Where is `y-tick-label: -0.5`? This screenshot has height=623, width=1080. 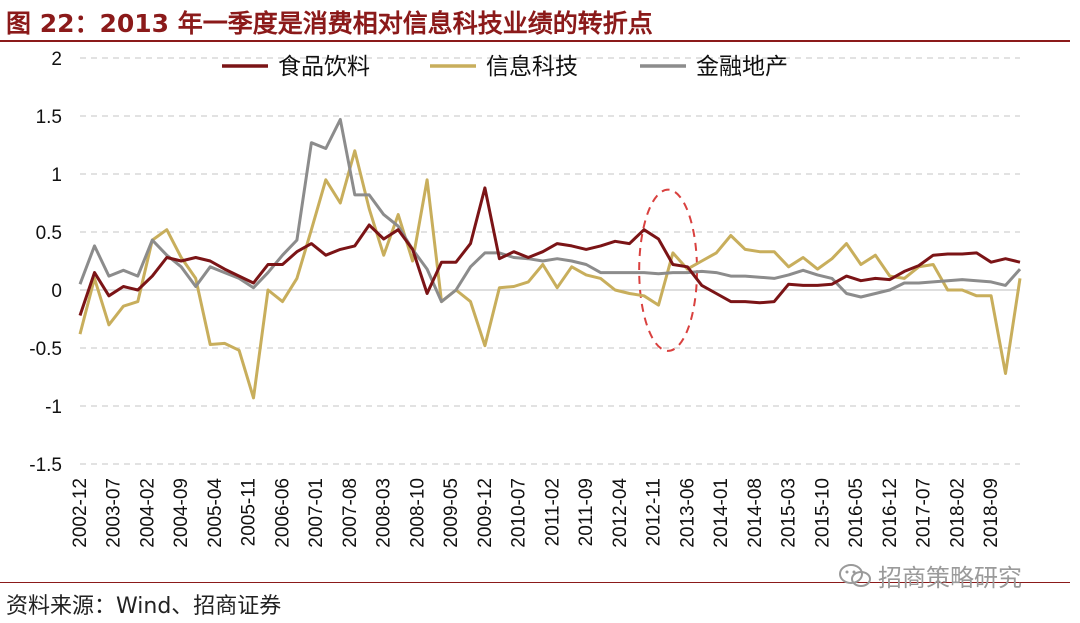
y-tick-label: -0.5 is located at coordinates (45, 349).